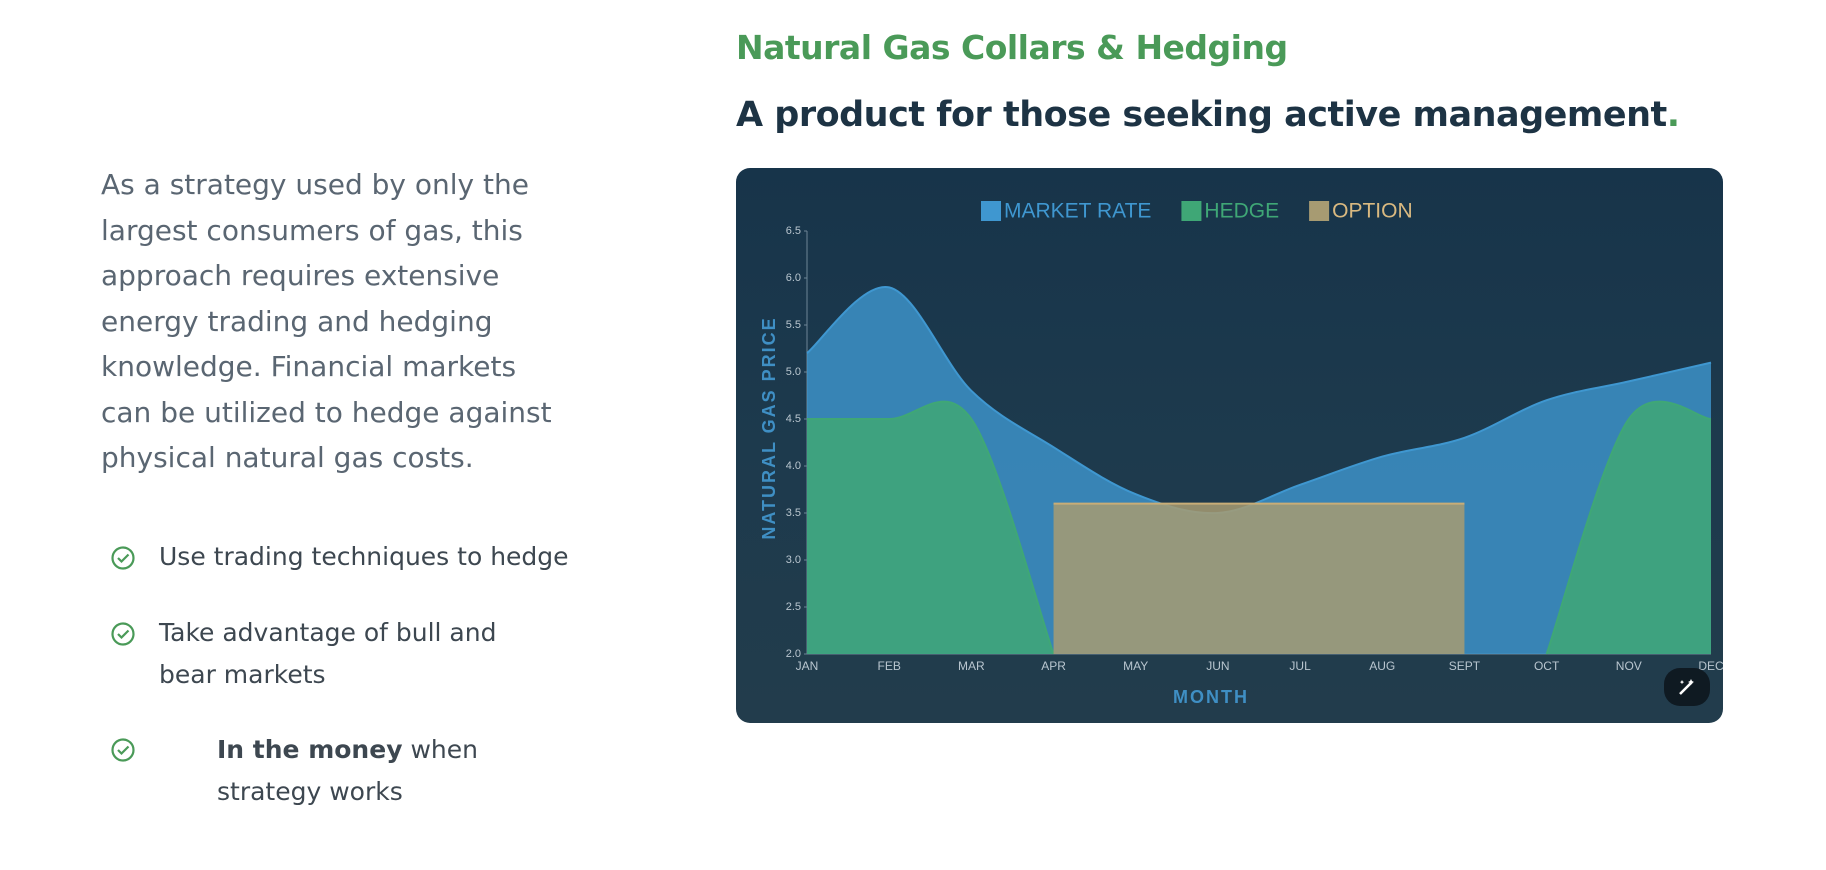  What do you see at coordinates (1211, 697) in the screenshot?
I see `x-axis-title: MONTH` at bounding box center [1211, 697].